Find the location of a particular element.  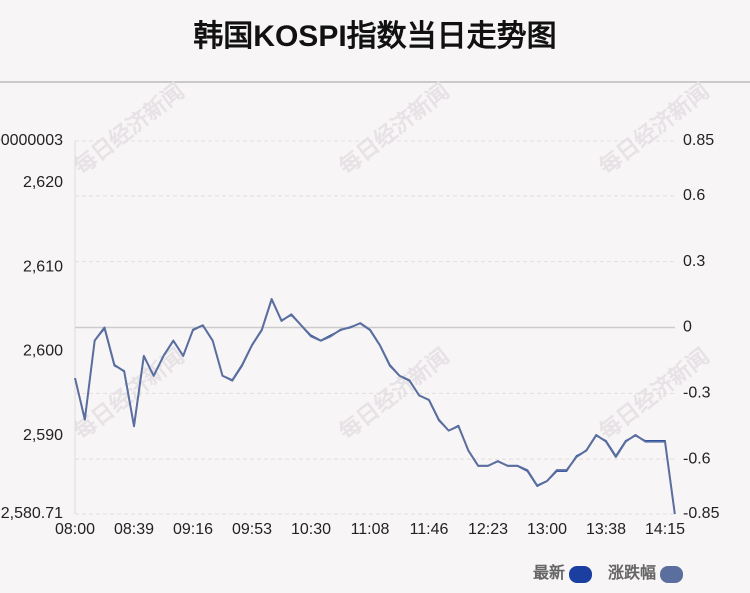

x-tick-label: 09:53 is located at coordinates (252, 529).